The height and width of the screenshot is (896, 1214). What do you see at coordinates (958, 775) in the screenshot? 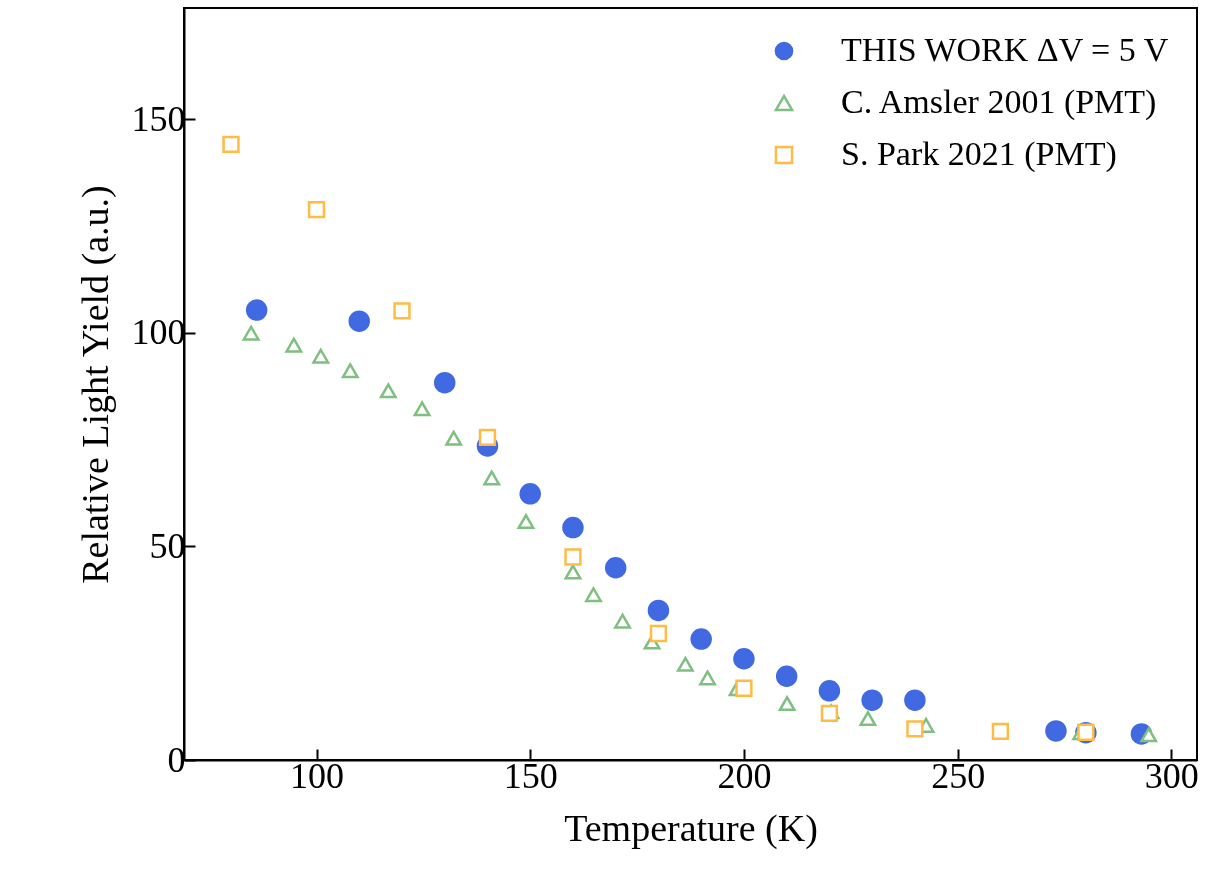
I see `x-tick-label: 250` at bounding box center [958, 775].